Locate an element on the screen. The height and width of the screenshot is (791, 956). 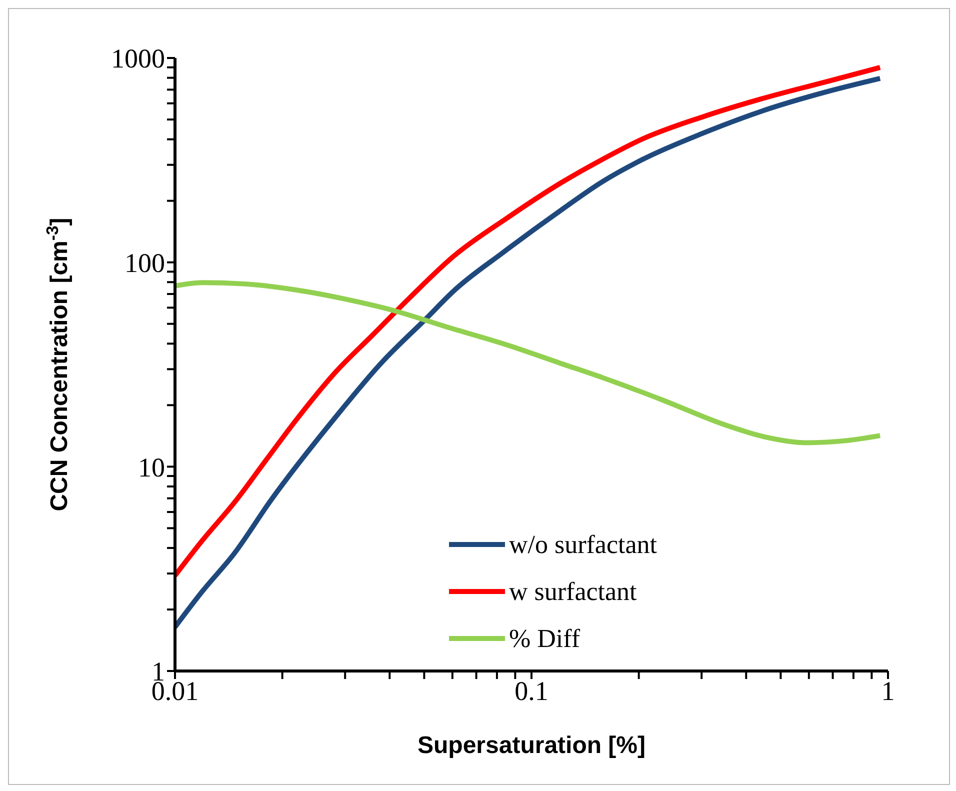
x-tick-label: 0.1 is located at coordinates (531, 691).